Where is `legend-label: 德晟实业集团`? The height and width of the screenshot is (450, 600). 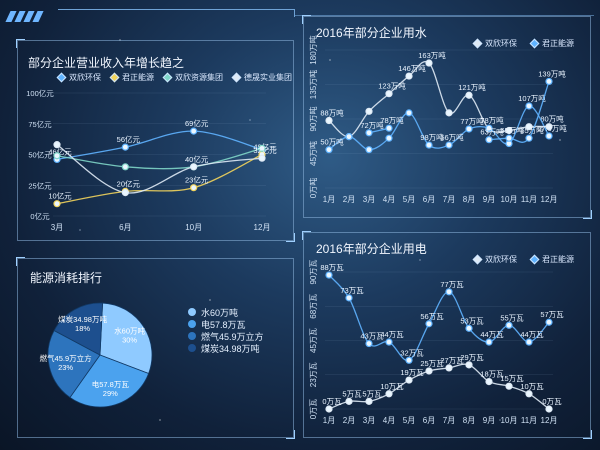 legend-label: 德晟实业集团 is located at coordinates (268, 77).